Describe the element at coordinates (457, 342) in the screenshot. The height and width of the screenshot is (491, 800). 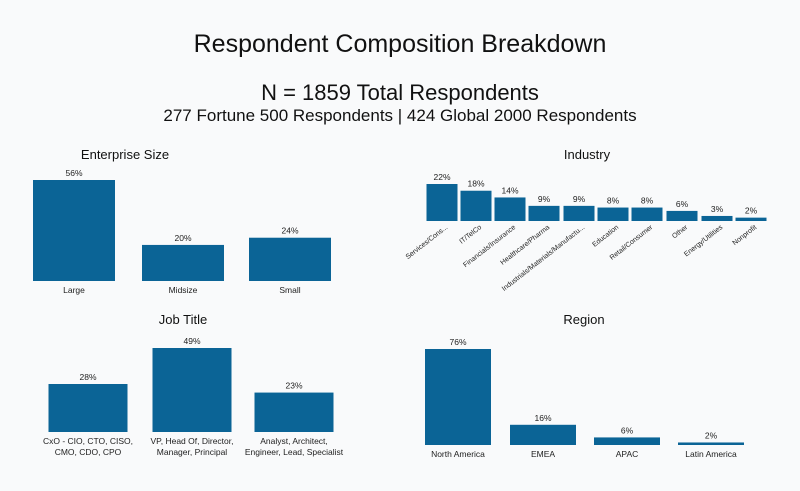
I see `region-value-label: 76%` at that location.